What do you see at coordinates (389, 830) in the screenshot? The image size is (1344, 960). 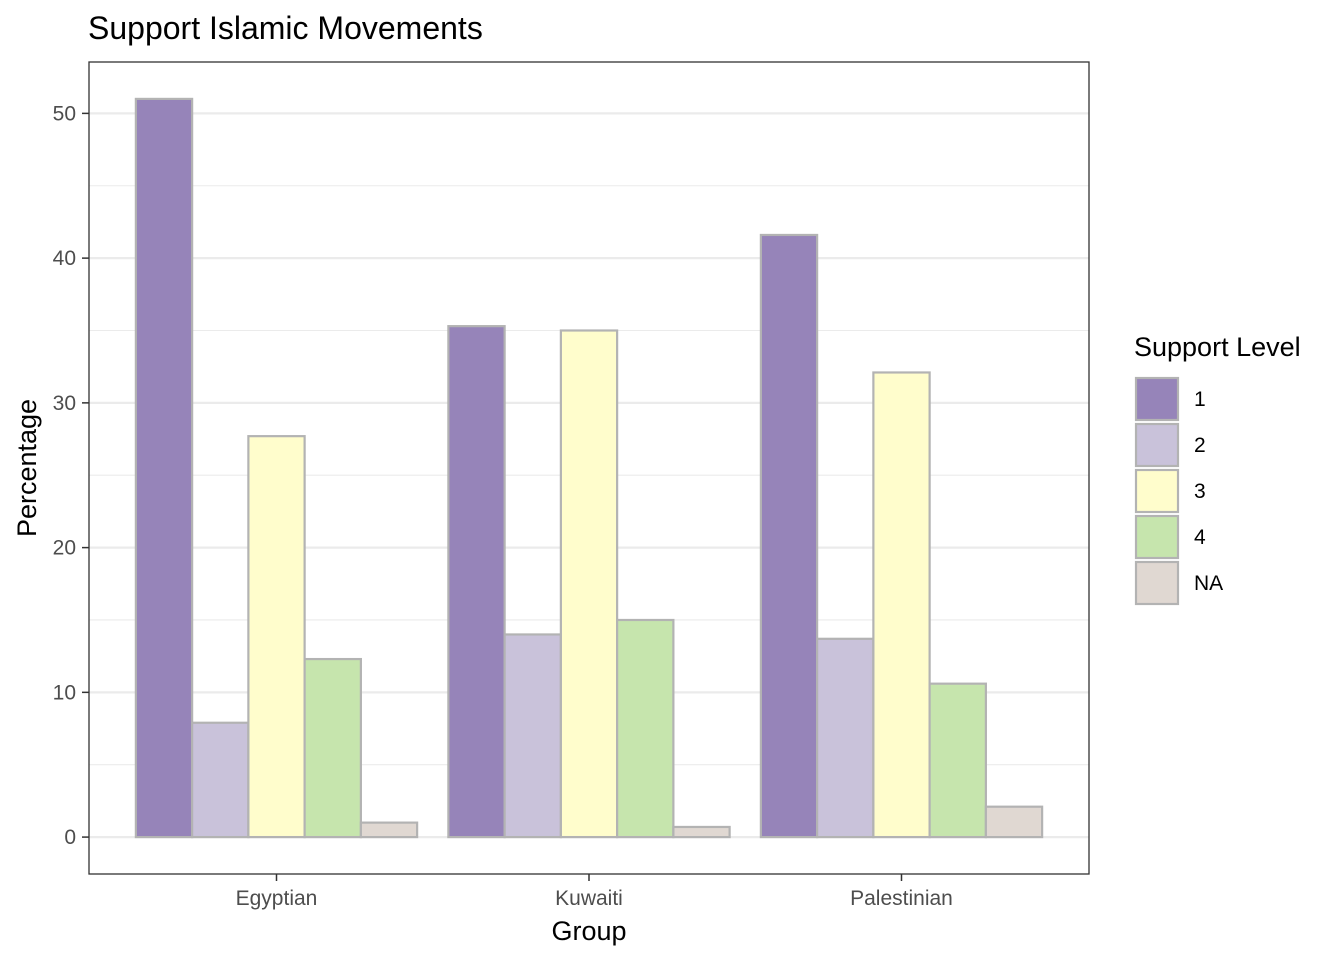 I see `bar-egyptian-na` at bounding box center [389, 830].